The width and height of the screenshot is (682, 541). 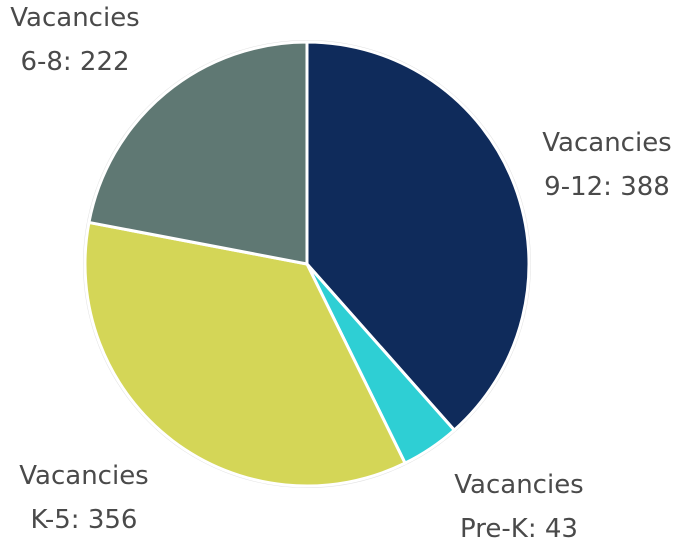 I want to click on slice-label: Vacancies K-5: 356, so click(x=83, y=498).